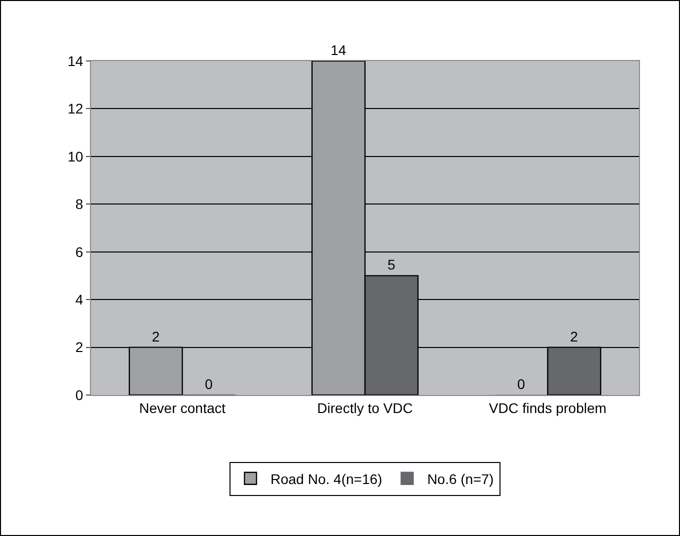 This screenshot has width=680, height=536. I want to click on legend-label: Road No. 4(n=16), so click(326, 478).